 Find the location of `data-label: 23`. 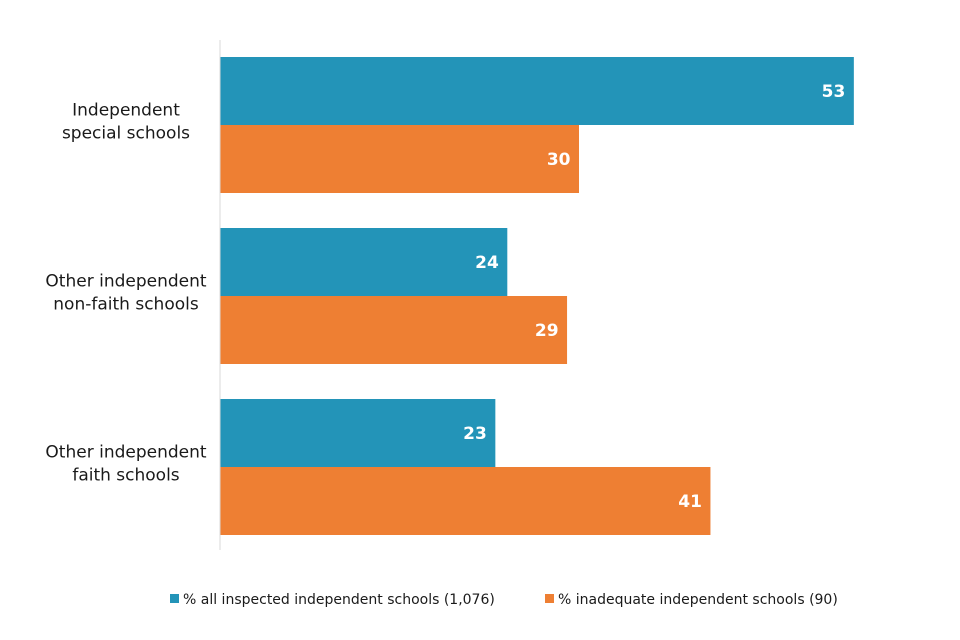

data-label: 23 is located at coordinates (475, 434).